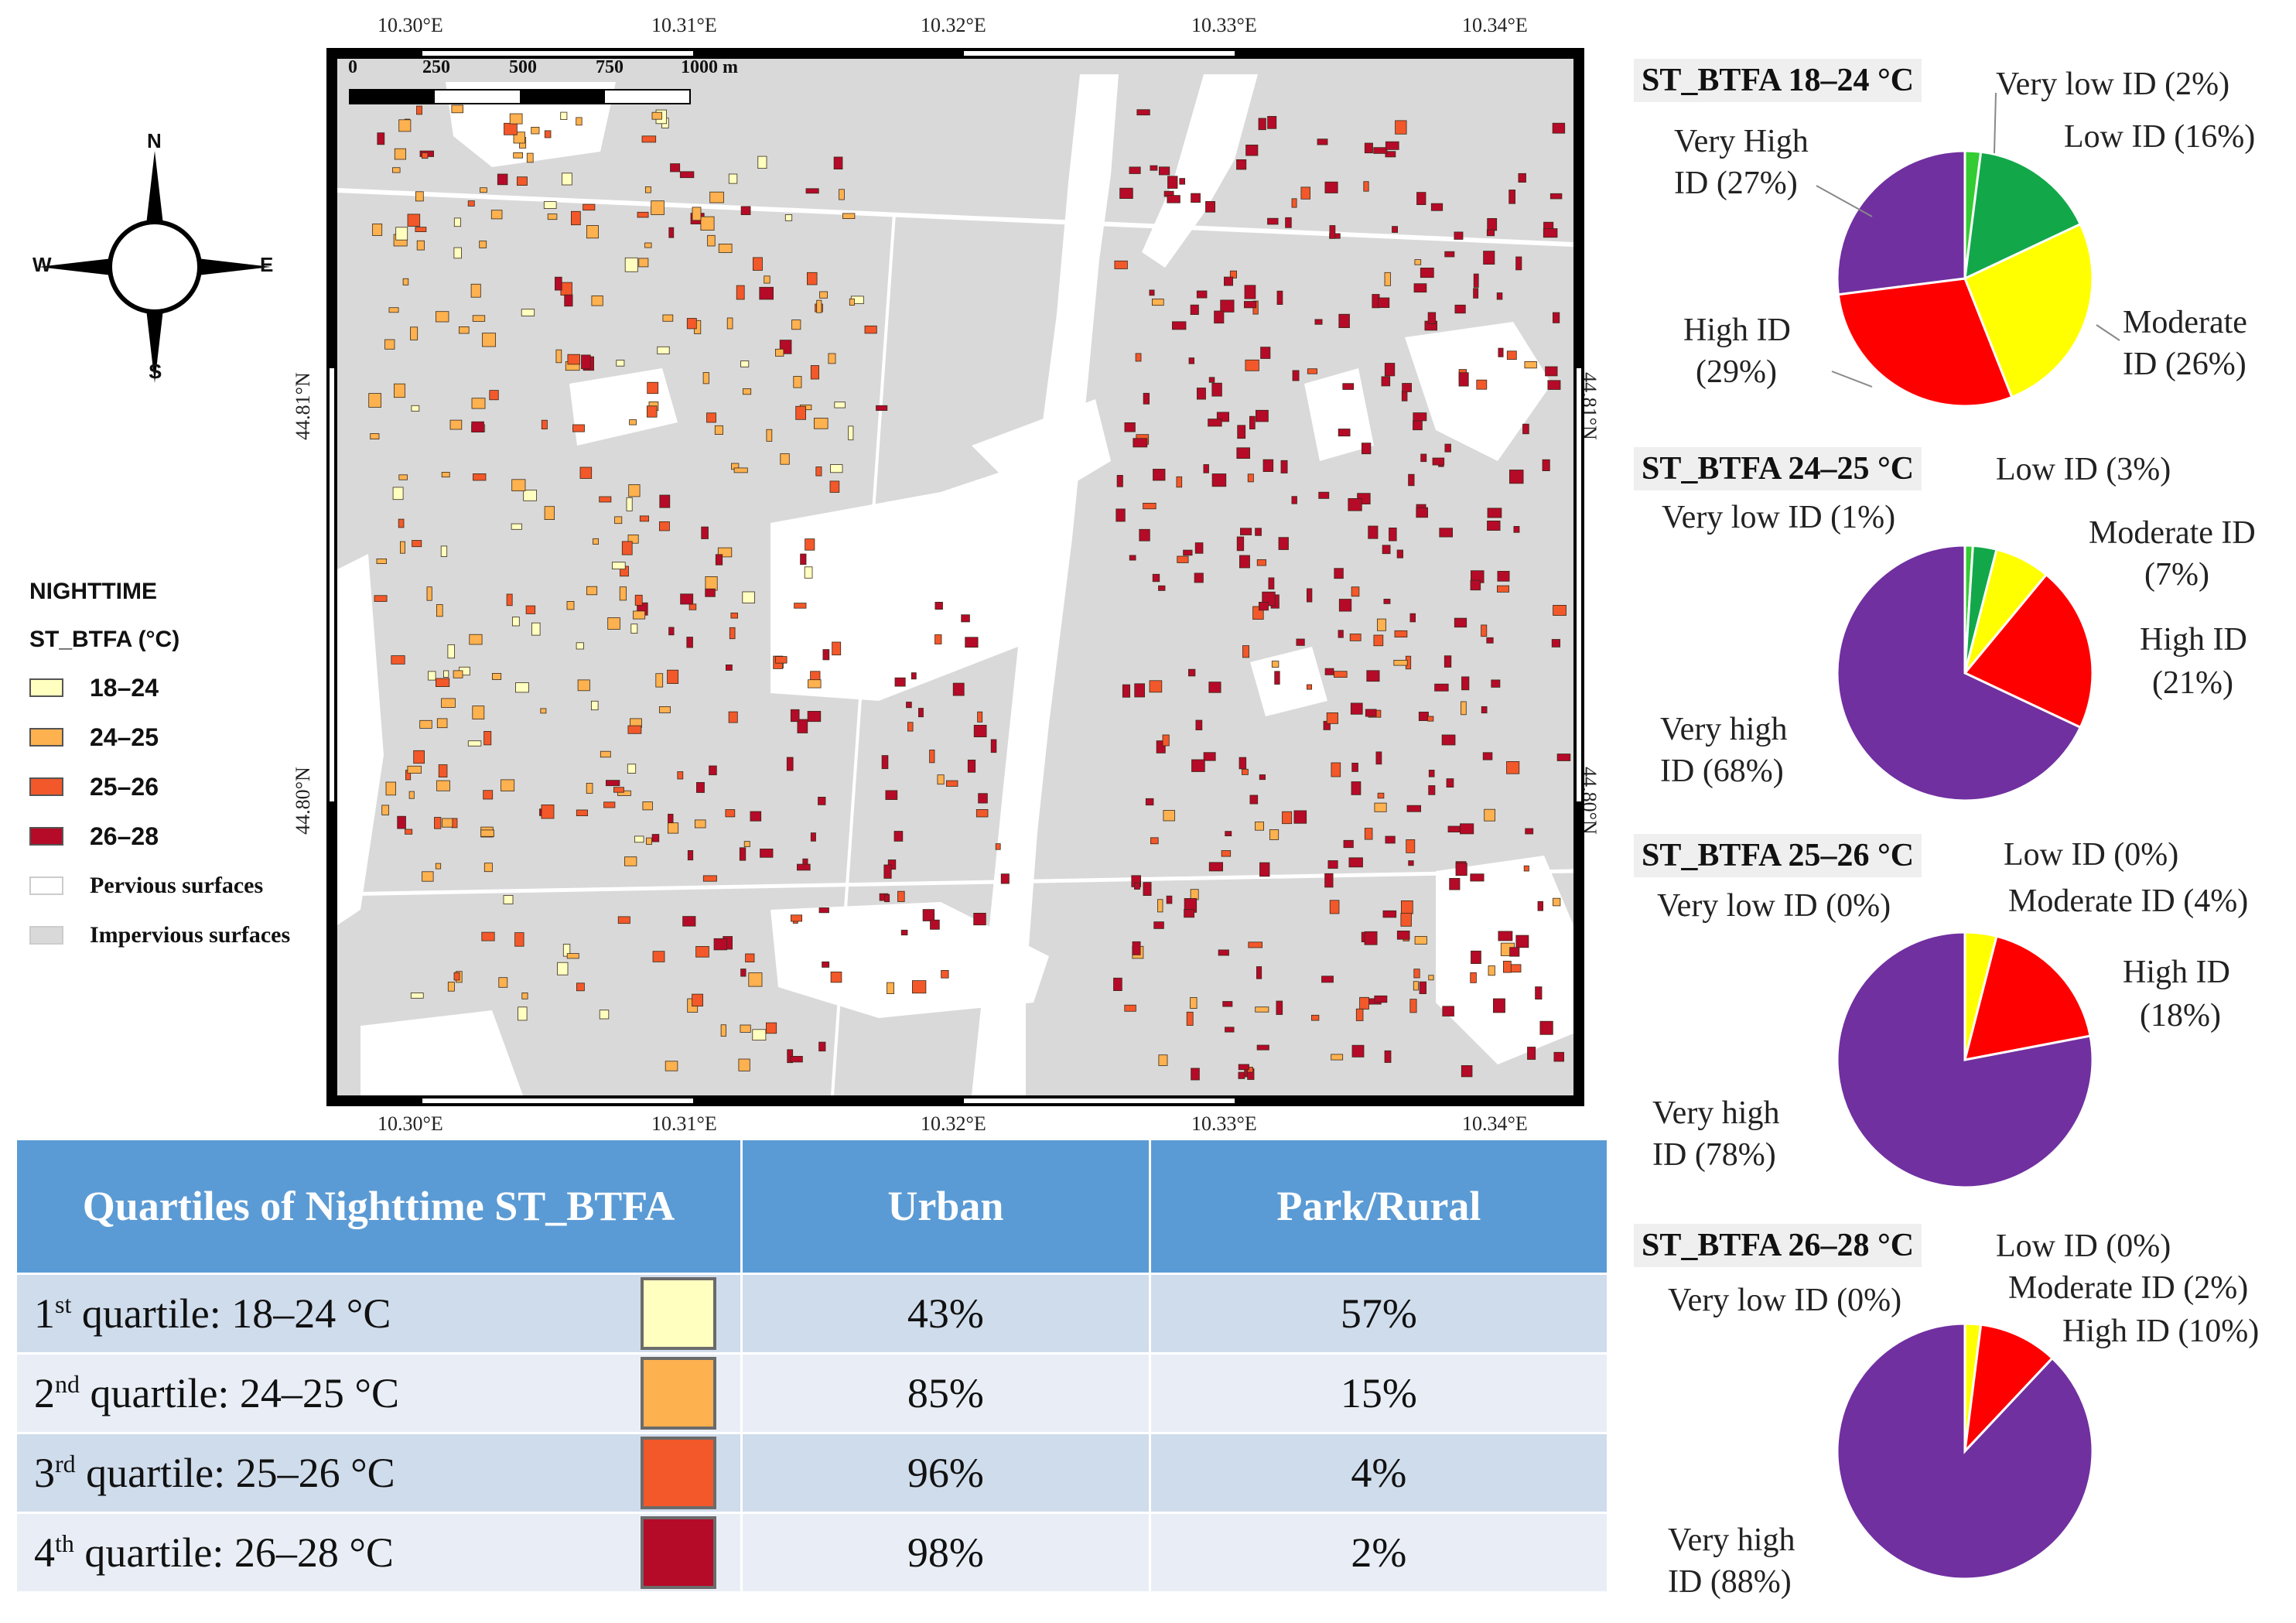 This screenshot has width=2296, height=1623. I want to click on table-row: 1st quartile: 18–24 °C 43% 57%, so click(812, 1313).